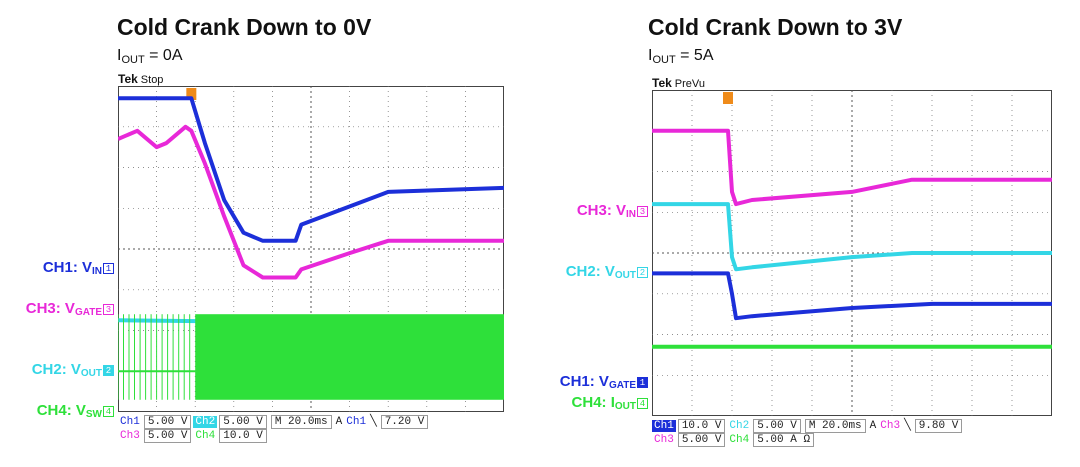  What do you see at coordinates (150, 56) in the screenshot?
I see `left-condition: IOUT = 0A` at bounding box center [150, 56].